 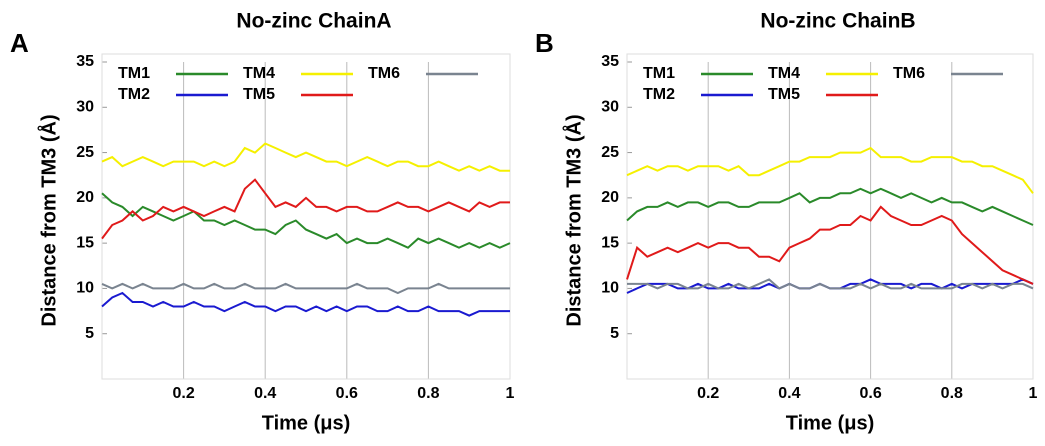 What do you see at coordinates (544, 43) in the screenshot?
I see `panel-letter: B` at bounding box center [544, 43].